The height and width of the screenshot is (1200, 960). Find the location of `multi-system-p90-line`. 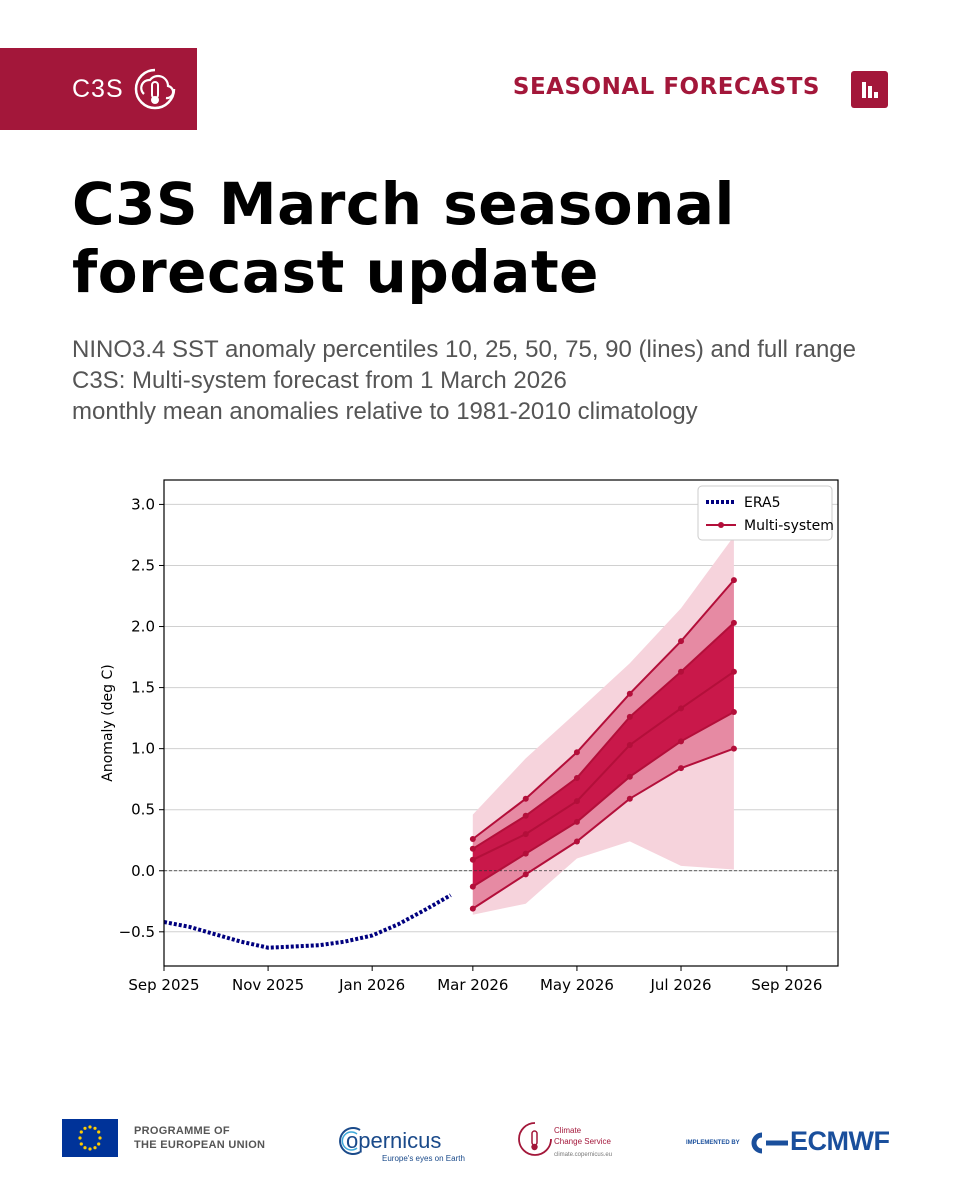

multi-system-p90-line is located at coordinates (603, 709).